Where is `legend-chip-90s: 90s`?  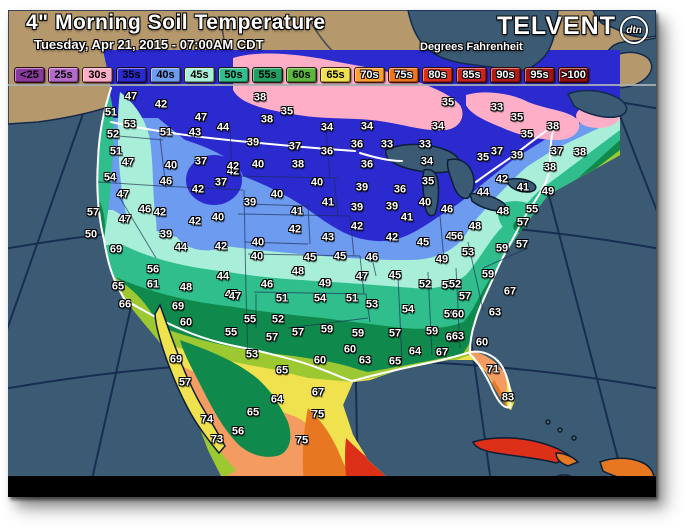 legend-chip-90s: 90s is located at coordinates (505, 75).